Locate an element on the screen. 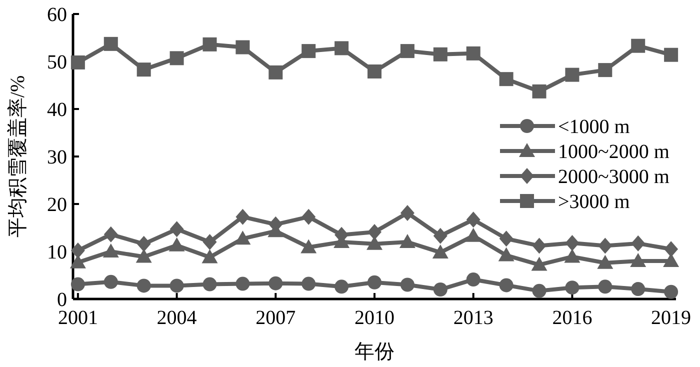  x-tick-label: 2007 is located at coordinates (276, 318).